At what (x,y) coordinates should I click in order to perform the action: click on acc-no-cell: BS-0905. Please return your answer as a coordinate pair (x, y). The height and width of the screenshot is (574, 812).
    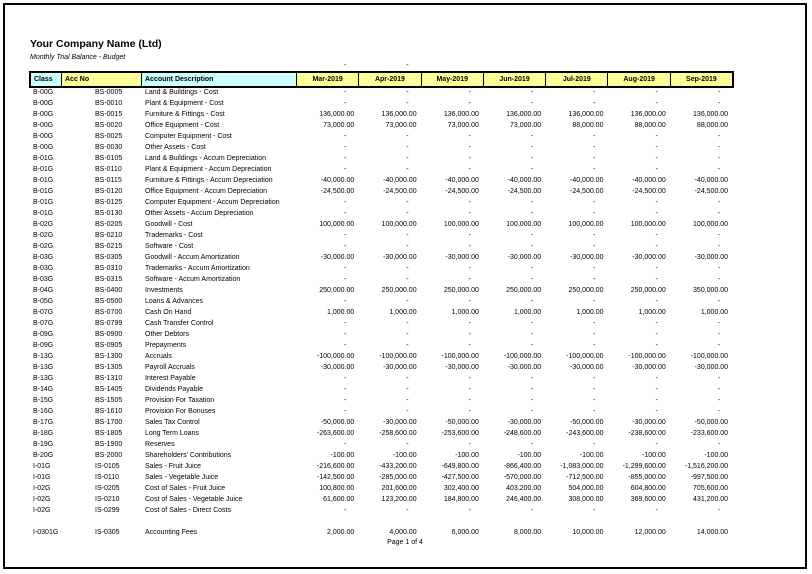
    Looking at the image, I should click on (109, 345).